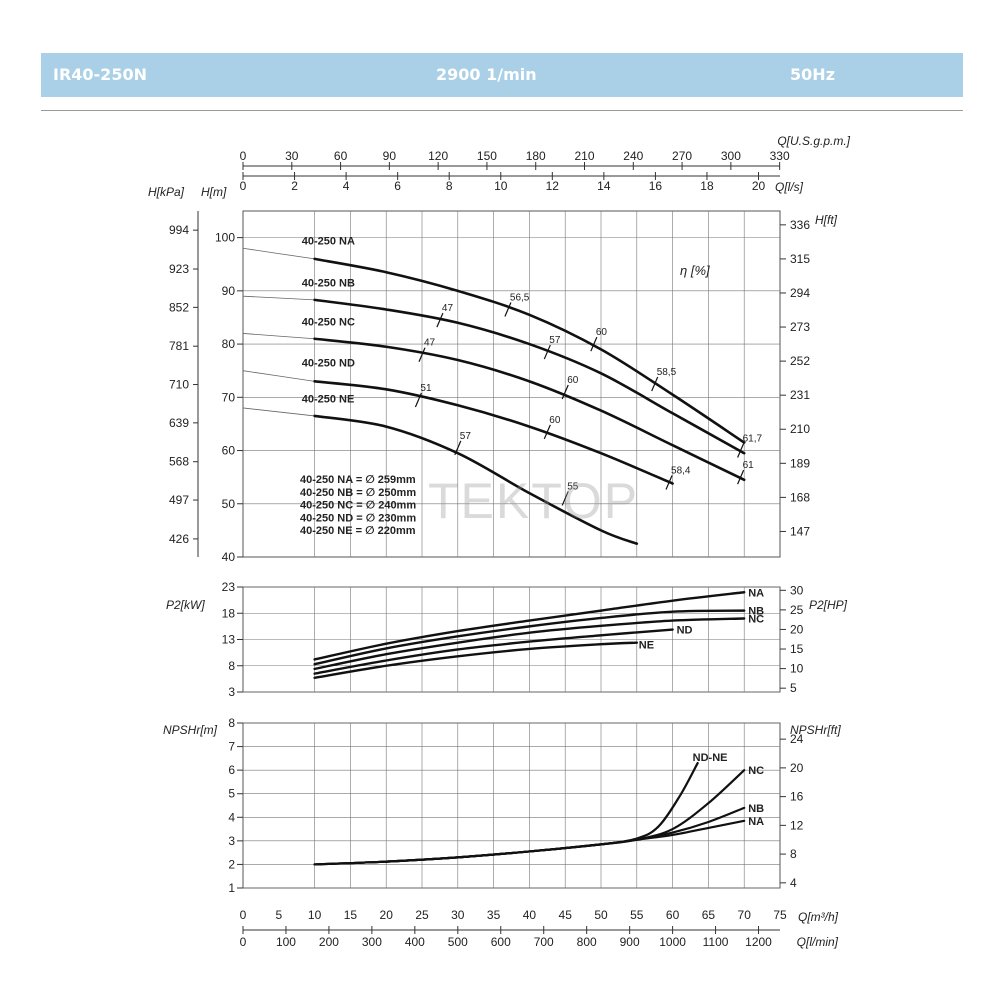 The image size is (1000, 1000). What do you see at coordinates (358, 480) in the screenshot?
I see `diameter-legend-entry: 40-250 NA = ∅ 259mm` at bounding box center [358, 480].